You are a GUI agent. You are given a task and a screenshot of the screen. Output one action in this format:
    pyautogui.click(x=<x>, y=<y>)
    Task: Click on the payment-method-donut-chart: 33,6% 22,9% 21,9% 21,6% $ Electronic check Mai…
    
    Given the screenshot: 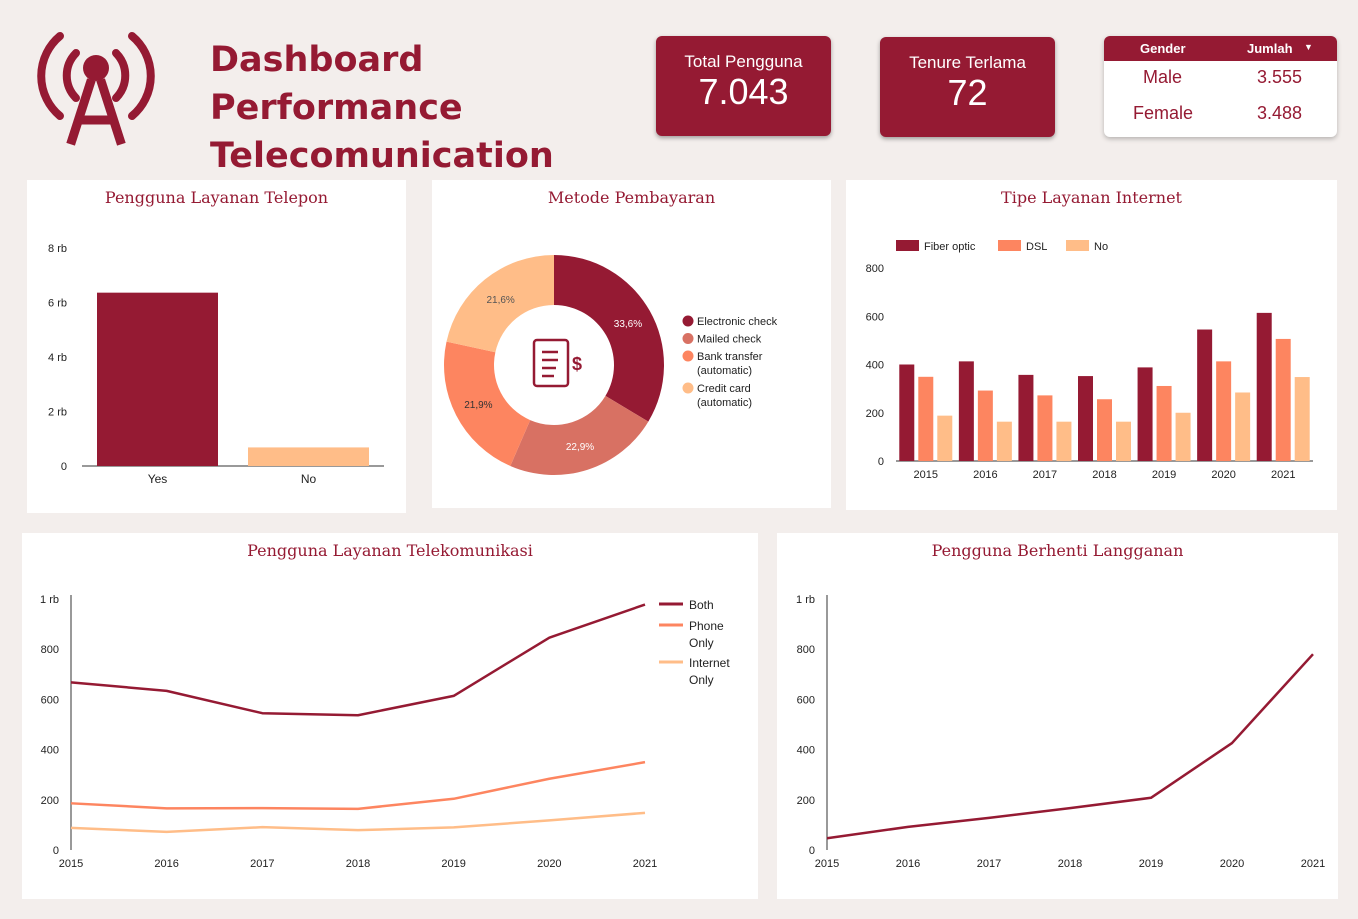 What is the action you would take?
    pyautogui.click(x=611, y=365)
    